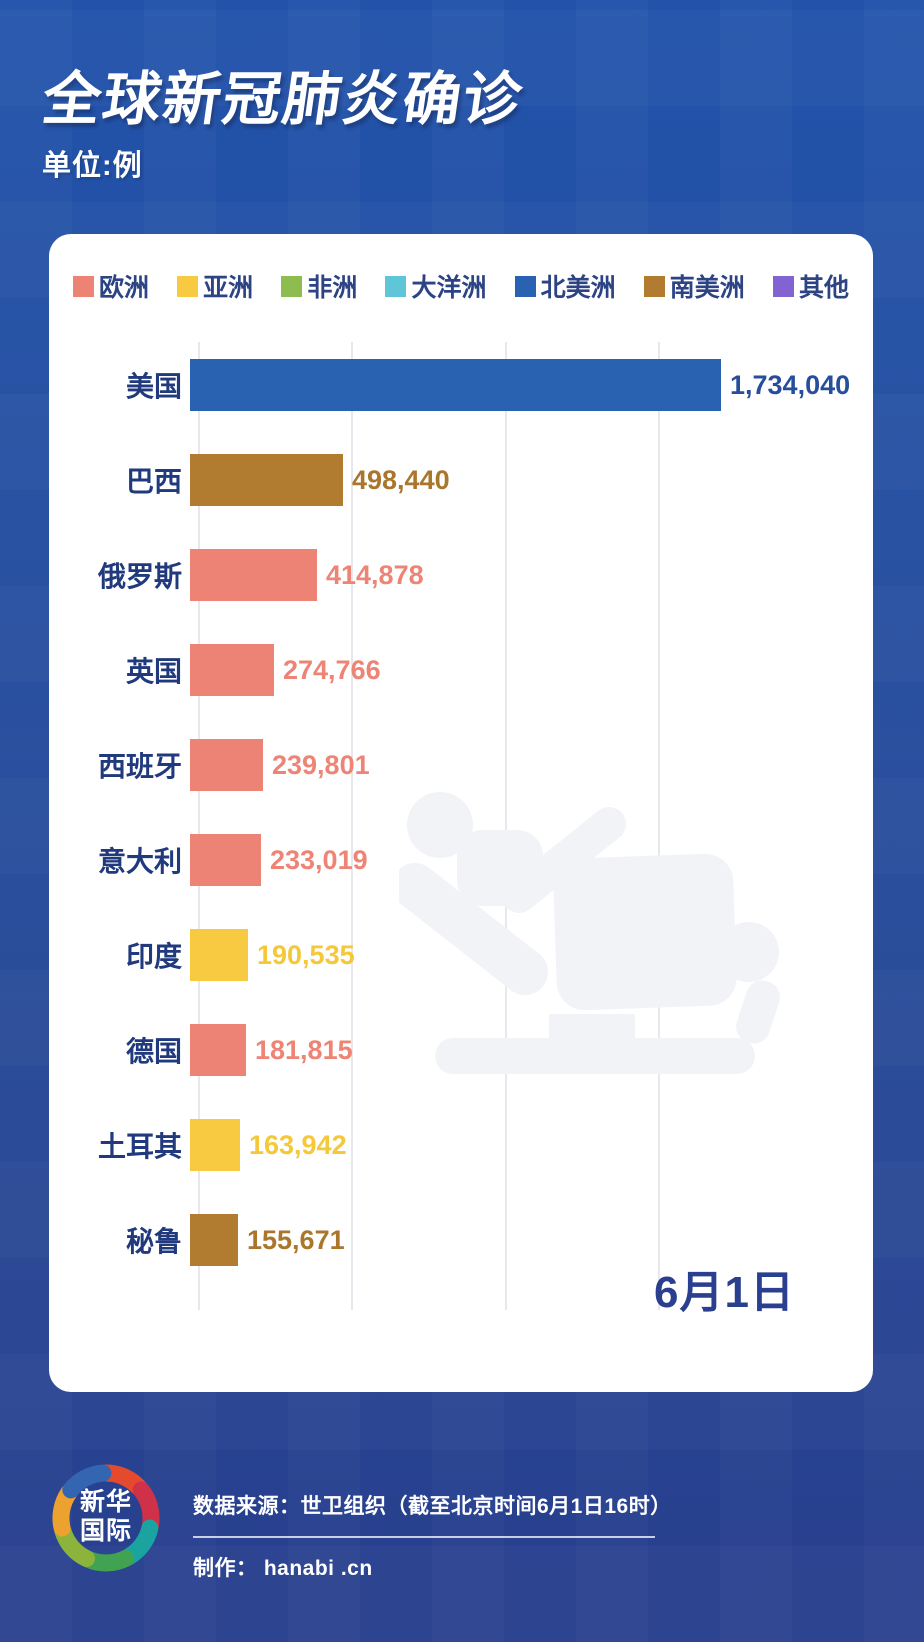 This screenshot has height=1642, width=924. I want to click on bar-value-label: 274,766, so click(332, 669).